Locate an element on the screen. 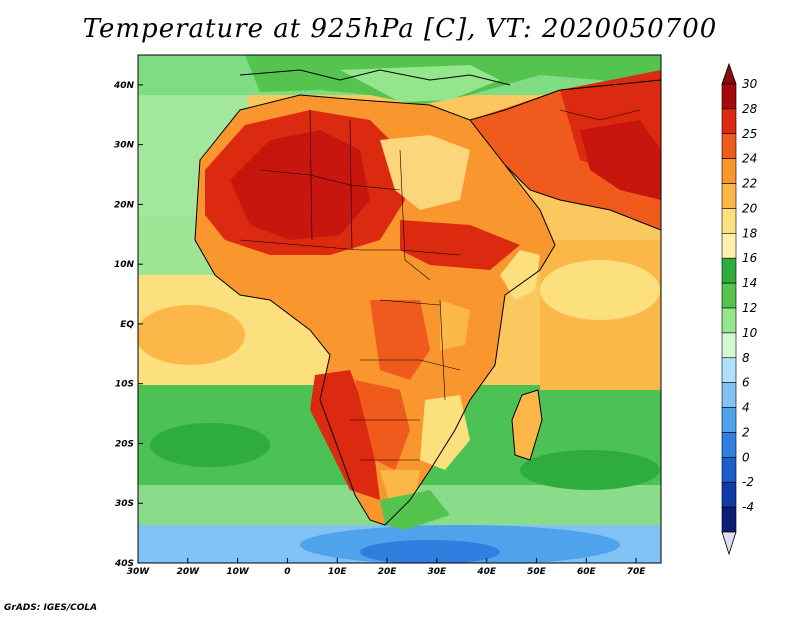 The height and width of the screenshot is (618, 800). lat-tick-label: 30N is located at coordinates (124, 146).